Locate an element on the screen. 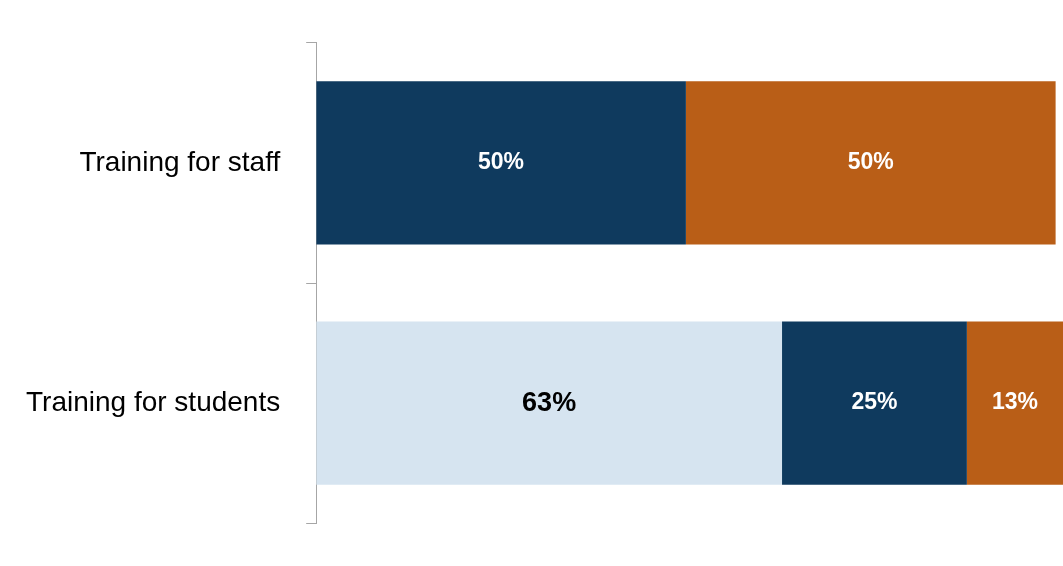  data-label: 13% is located at coordinates (1014, 401).